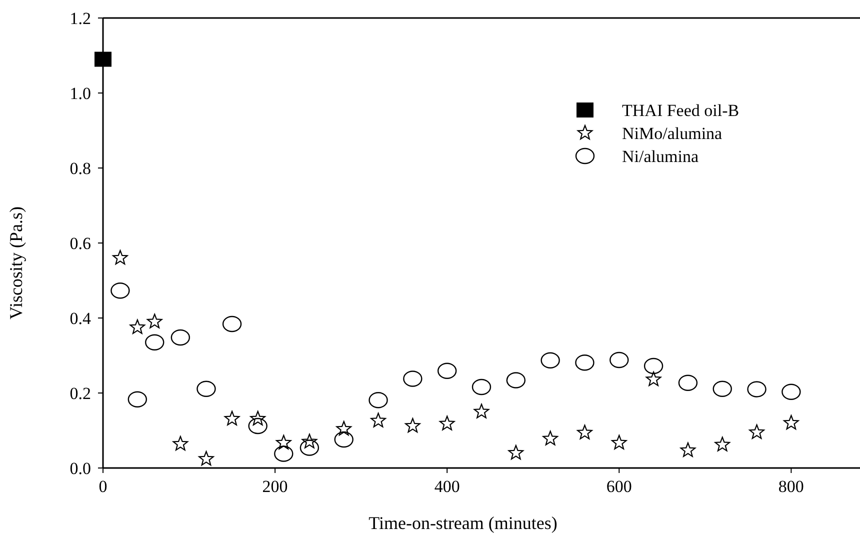  What do you see at coordinates (80, 393) in the screenshot?
I see `y-tick-label: 0.2` at bounding box center [80, 393].